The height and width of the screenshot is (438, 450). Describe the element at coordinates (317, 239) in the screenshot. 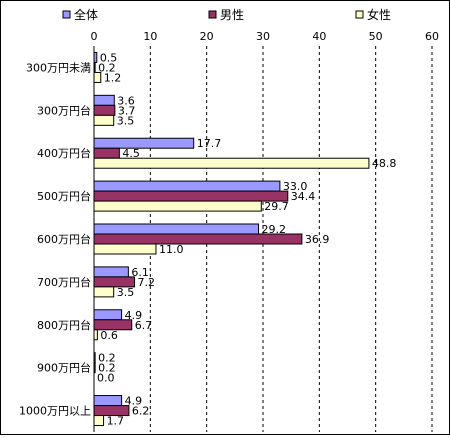

I see `data-label: 36.9` at that location.